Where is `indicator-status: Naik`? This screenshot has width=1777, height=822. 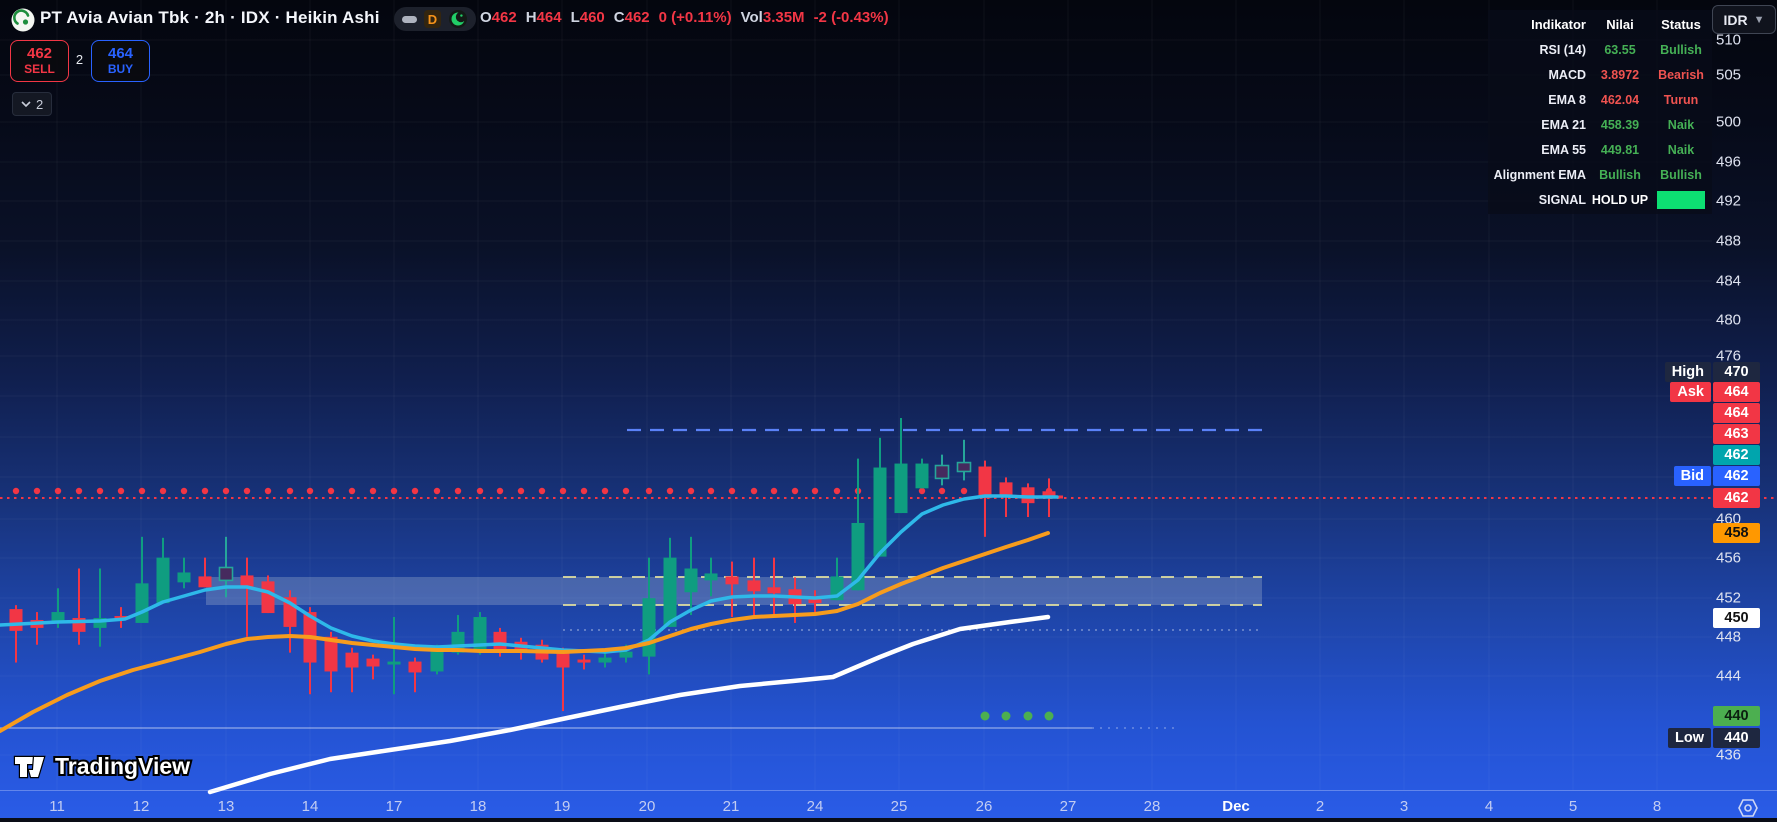
indicator-status: Naik is located at coordinates (1681, 124).